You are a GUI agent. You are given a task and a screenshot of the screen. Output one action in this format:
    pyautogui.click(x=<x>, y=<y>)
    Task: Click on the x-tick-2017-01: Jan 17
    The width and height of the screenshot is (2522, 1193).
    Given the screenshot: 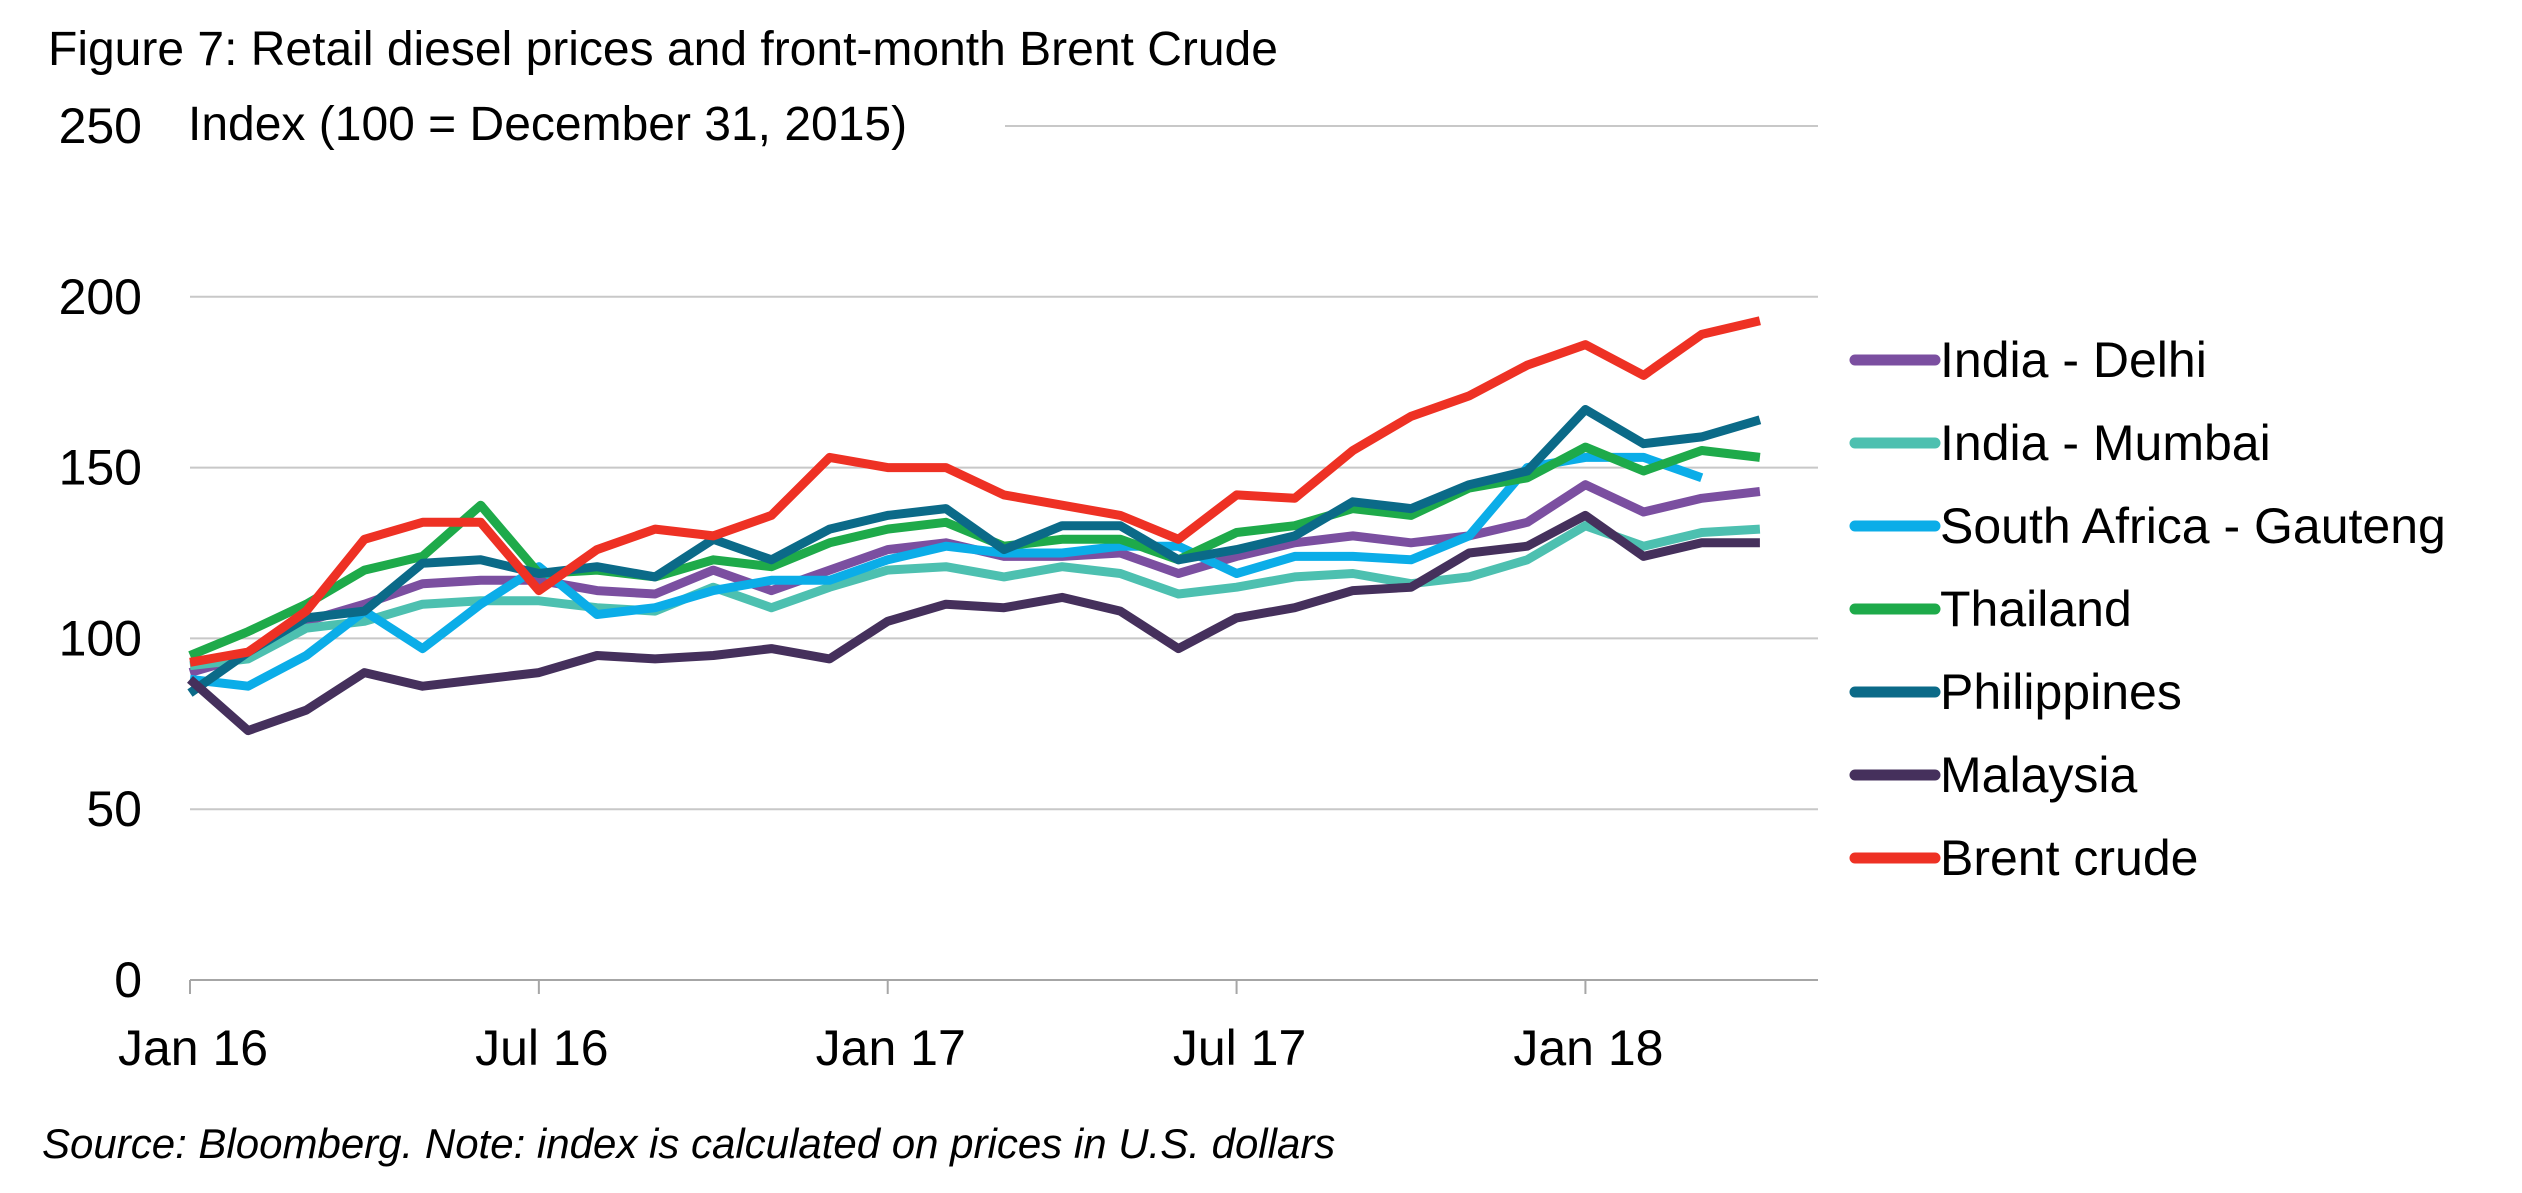 What is the action you would take?
    pyautogui.click(x=891, y=1048)
    